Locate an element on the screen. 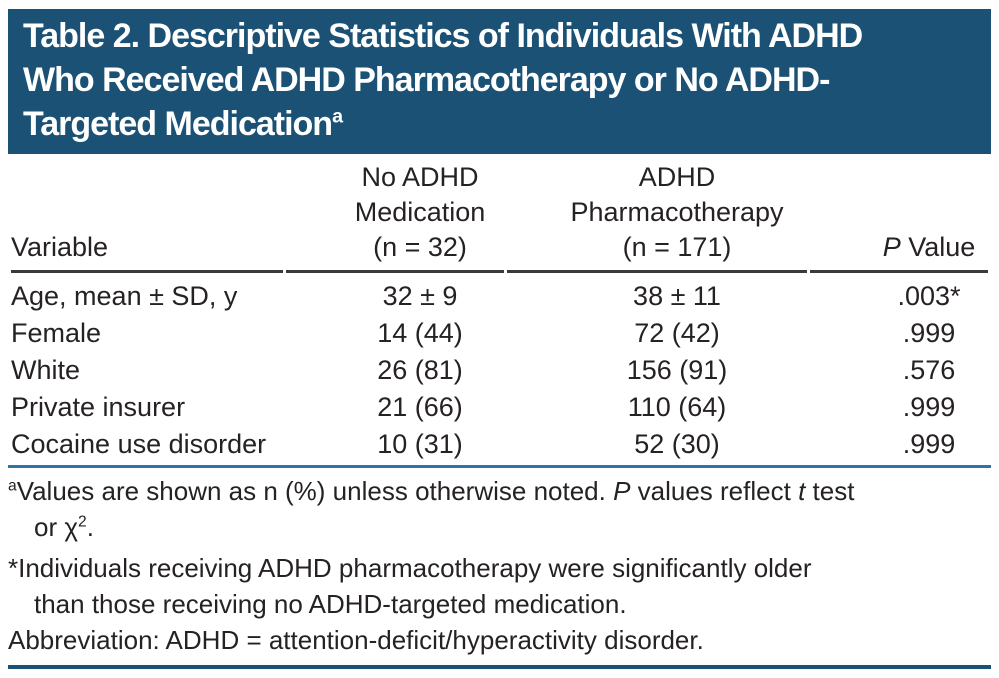 Image resolution: width=999 pixels, height=678 pixels. cell-pharmacotherapy: 72 (42) is located at coordinates (677, 333).